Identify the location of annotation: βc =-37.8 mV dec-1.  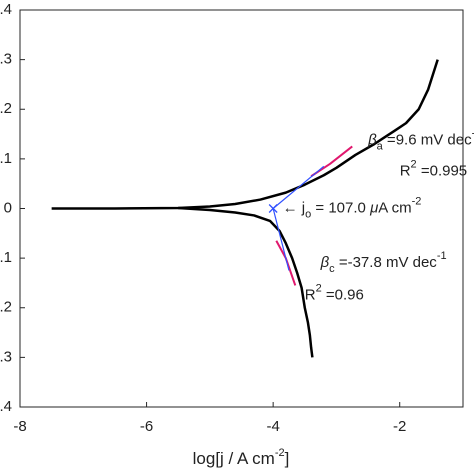
(383, 262).